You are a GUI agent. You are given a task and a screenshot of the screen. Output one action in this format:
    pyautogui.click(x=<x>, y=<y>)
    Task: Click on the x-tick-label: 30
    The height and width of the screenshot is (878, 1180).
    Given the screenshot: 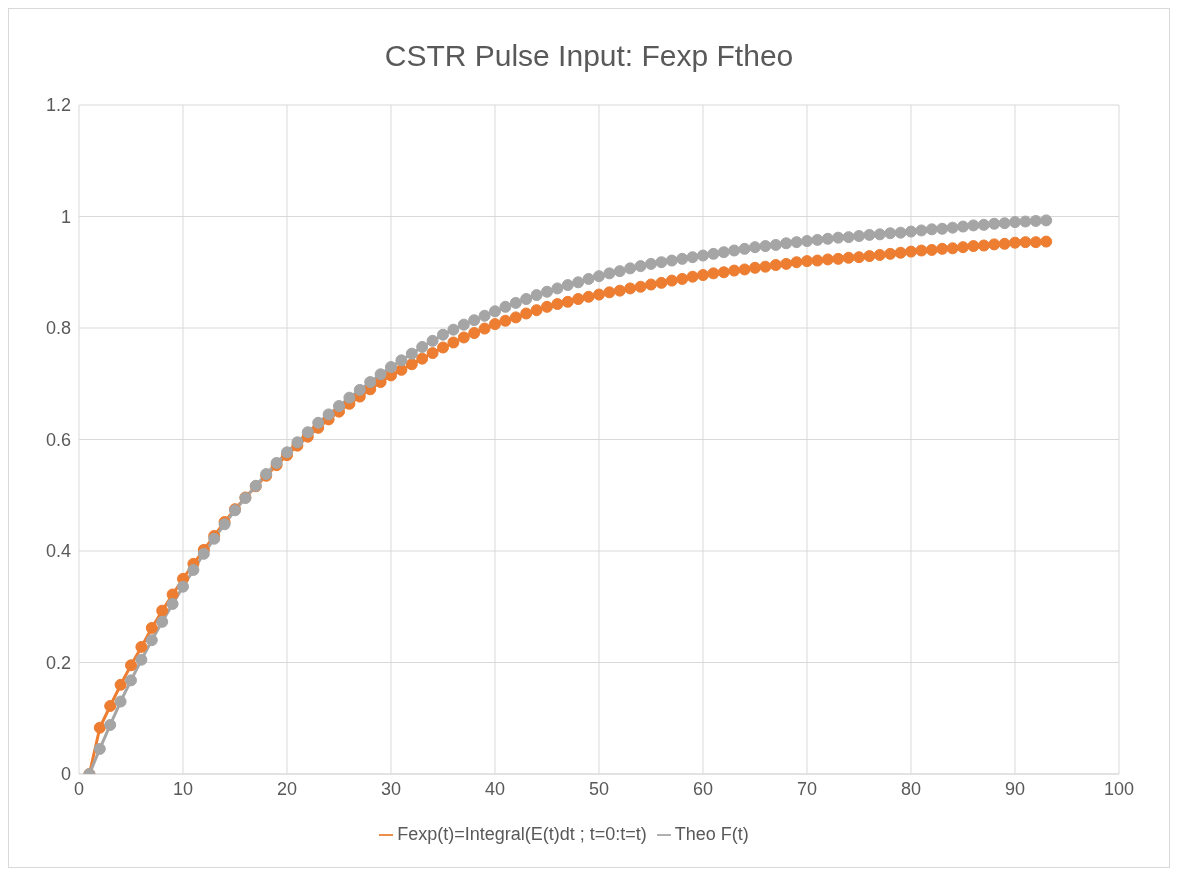 What is the action you would take?
    pyautogui.click(x=391, y=788)
    